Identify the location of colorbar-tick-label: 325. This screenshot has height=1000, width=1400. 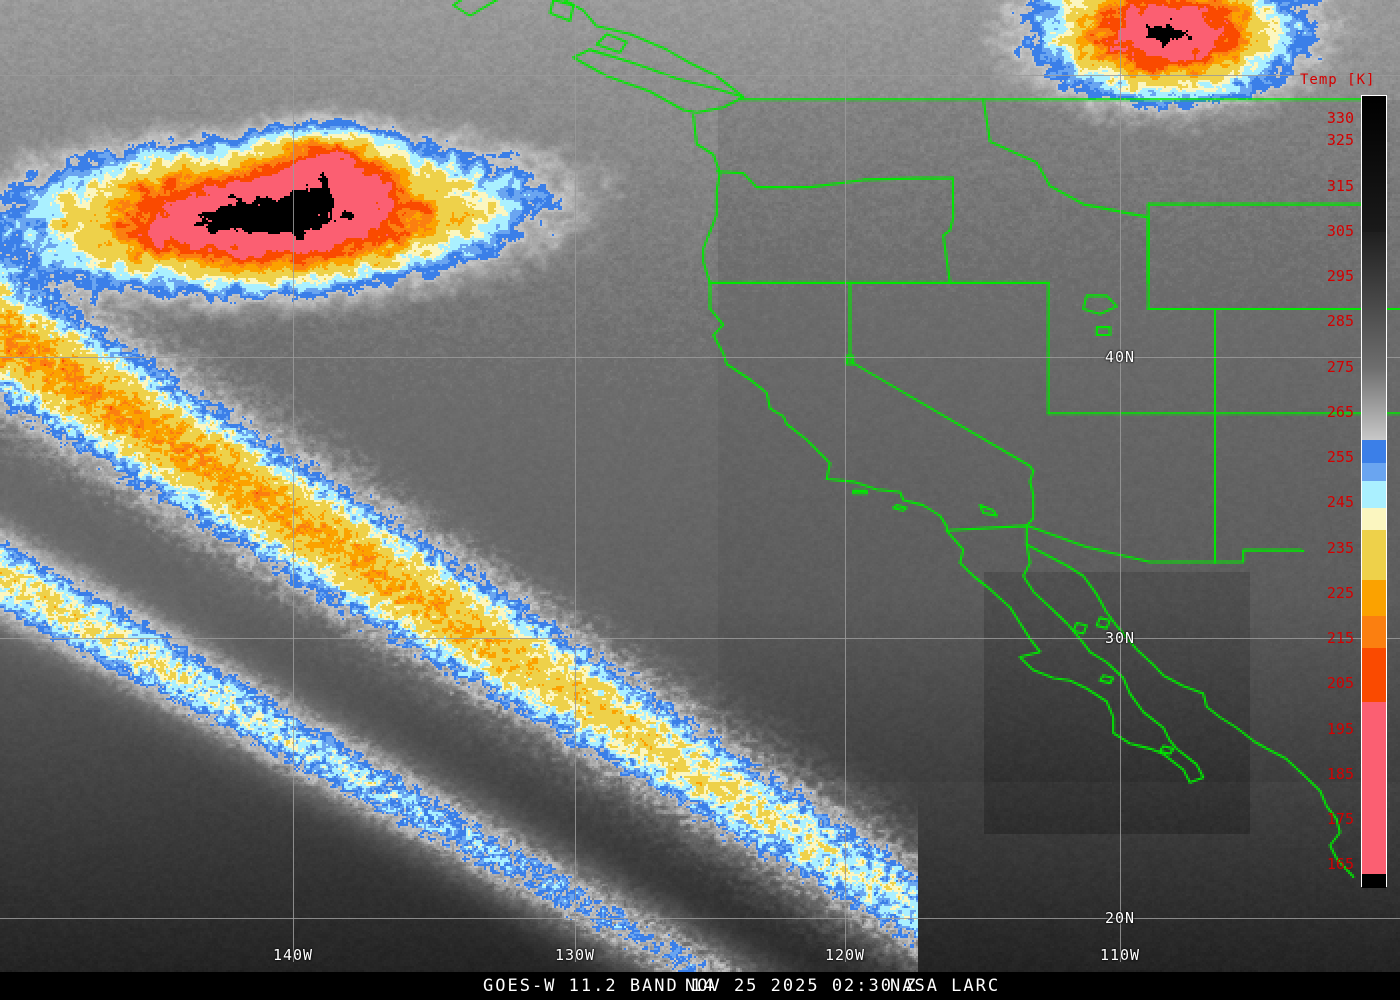
(1340, 140).